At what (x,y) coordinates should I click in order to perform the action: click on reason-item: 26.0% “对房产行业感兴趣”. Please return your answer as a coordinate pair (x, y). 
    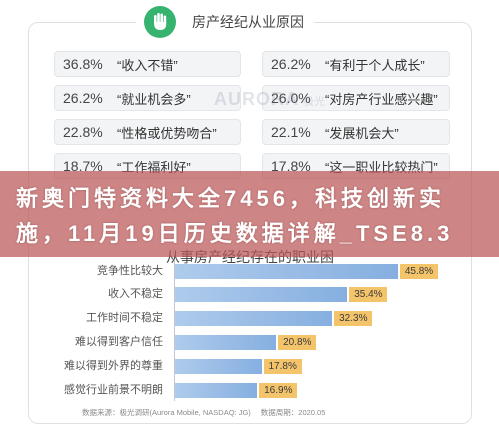
    Looking at the image, I should click on (356, 98).